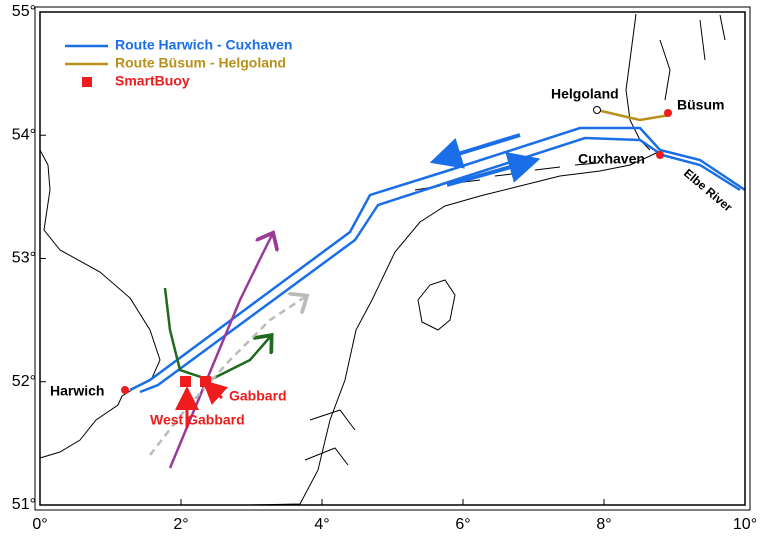 Image resolution: width=765 pixels, height=543 pixels. I want to click on y-tick-label: 52°, so click(24, 381).